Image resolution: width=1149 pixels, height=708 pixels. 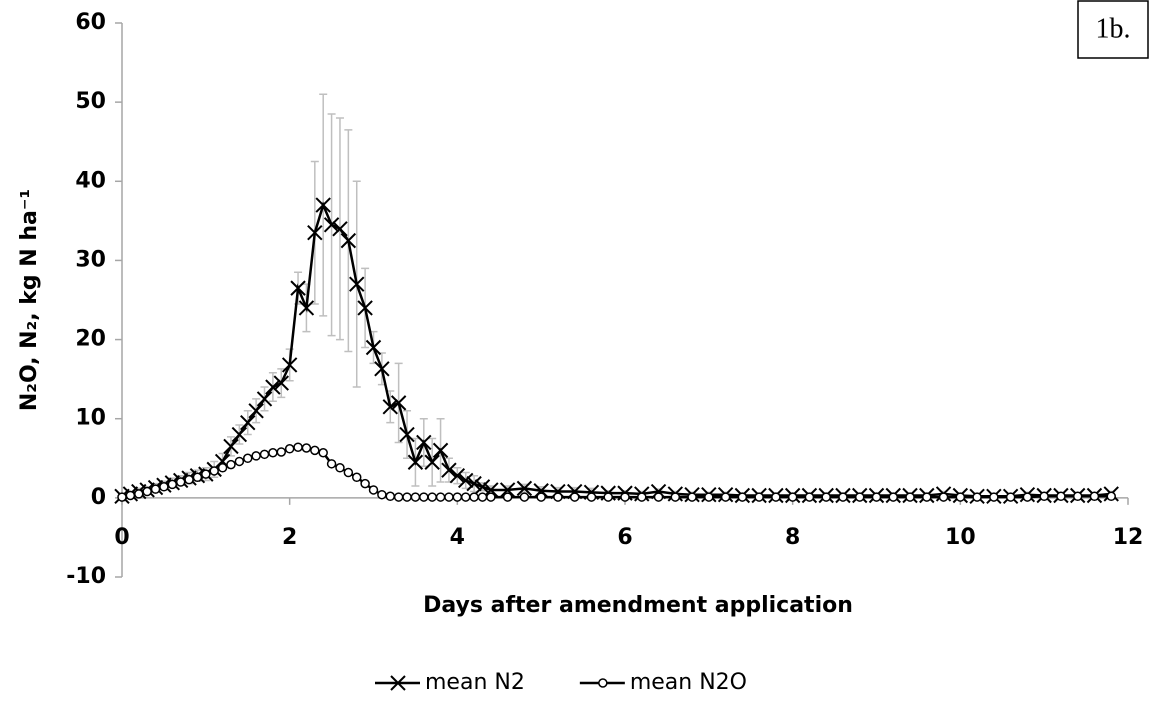 I want to click on y-tick-label: 30, so click(x=90, y=259).